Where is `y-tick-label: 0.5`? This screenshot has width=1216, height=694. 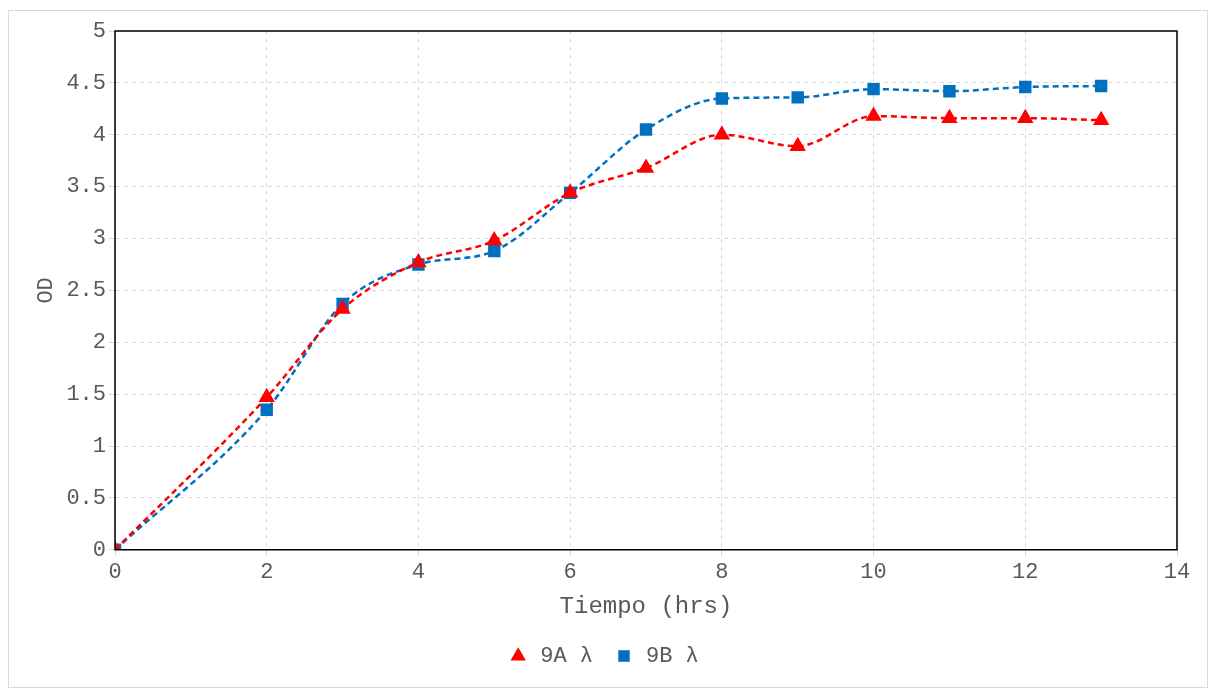 y-tick-label: 0.5 is located at coordinates (86, 498).